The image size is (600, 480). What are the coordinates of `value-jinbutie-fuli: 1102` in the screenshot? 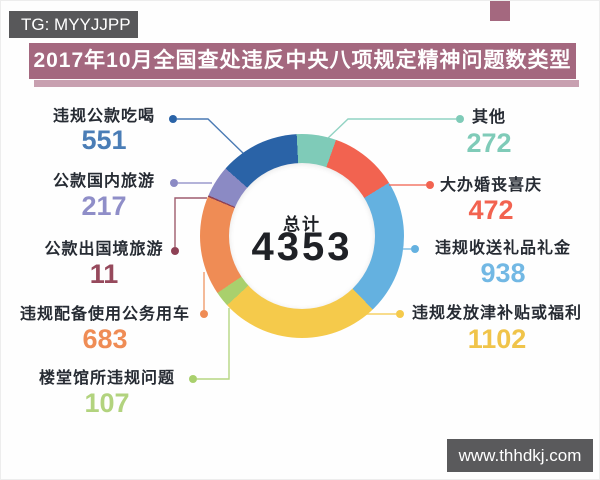 It's located at (497, 339).